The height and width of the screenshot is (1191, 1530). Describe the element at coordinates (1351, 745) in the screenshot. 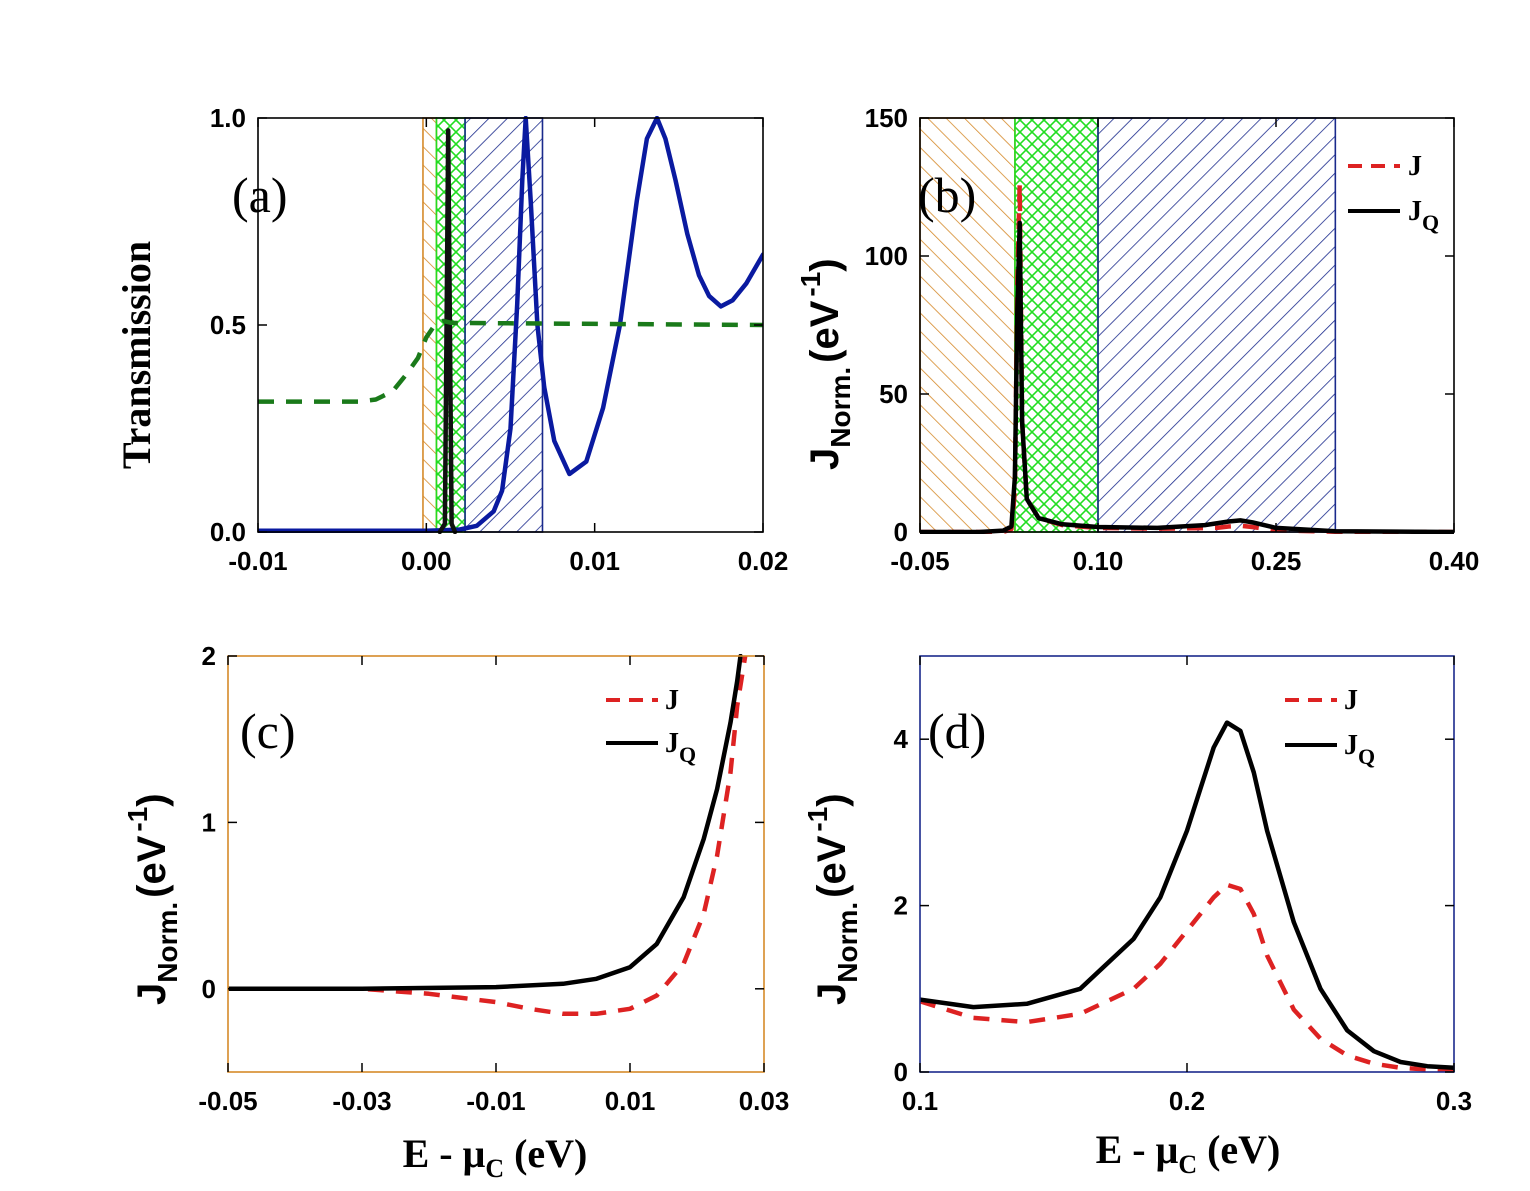

I see `panel-d-legend-jq-text: J` at that location.